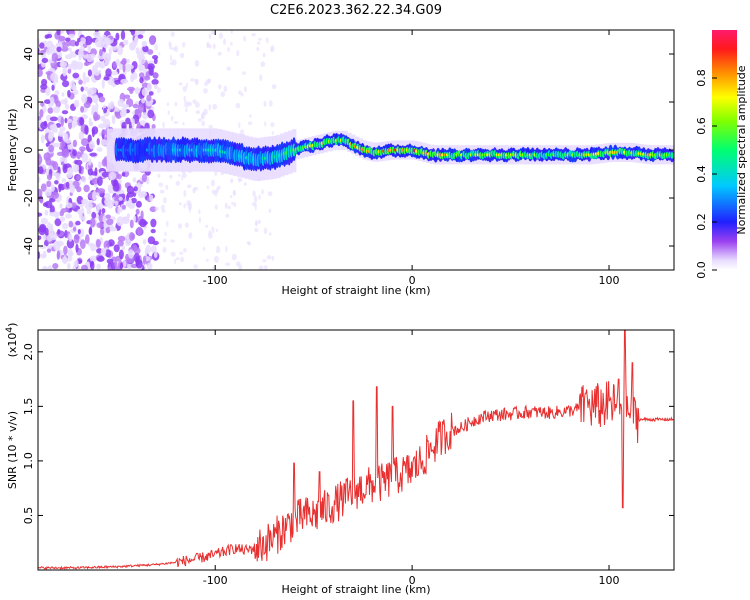 The image size is (750, 600). Describe the element at coordinates (12, 150) in the screenshot. I see `spectrogram-y-label: Frequency (Hz)` at that location.